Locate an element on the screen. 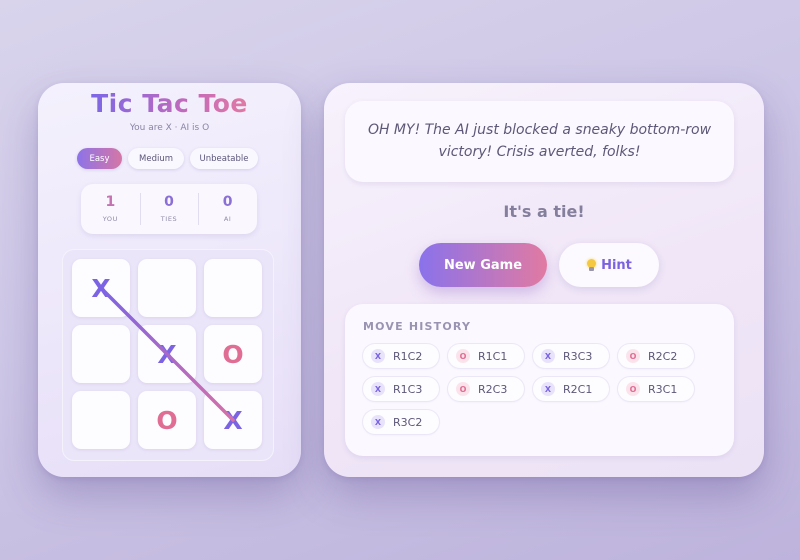 This screenshot has height=560, width=800. move-chip: X R1C3 is located at coordinates (401, 389).